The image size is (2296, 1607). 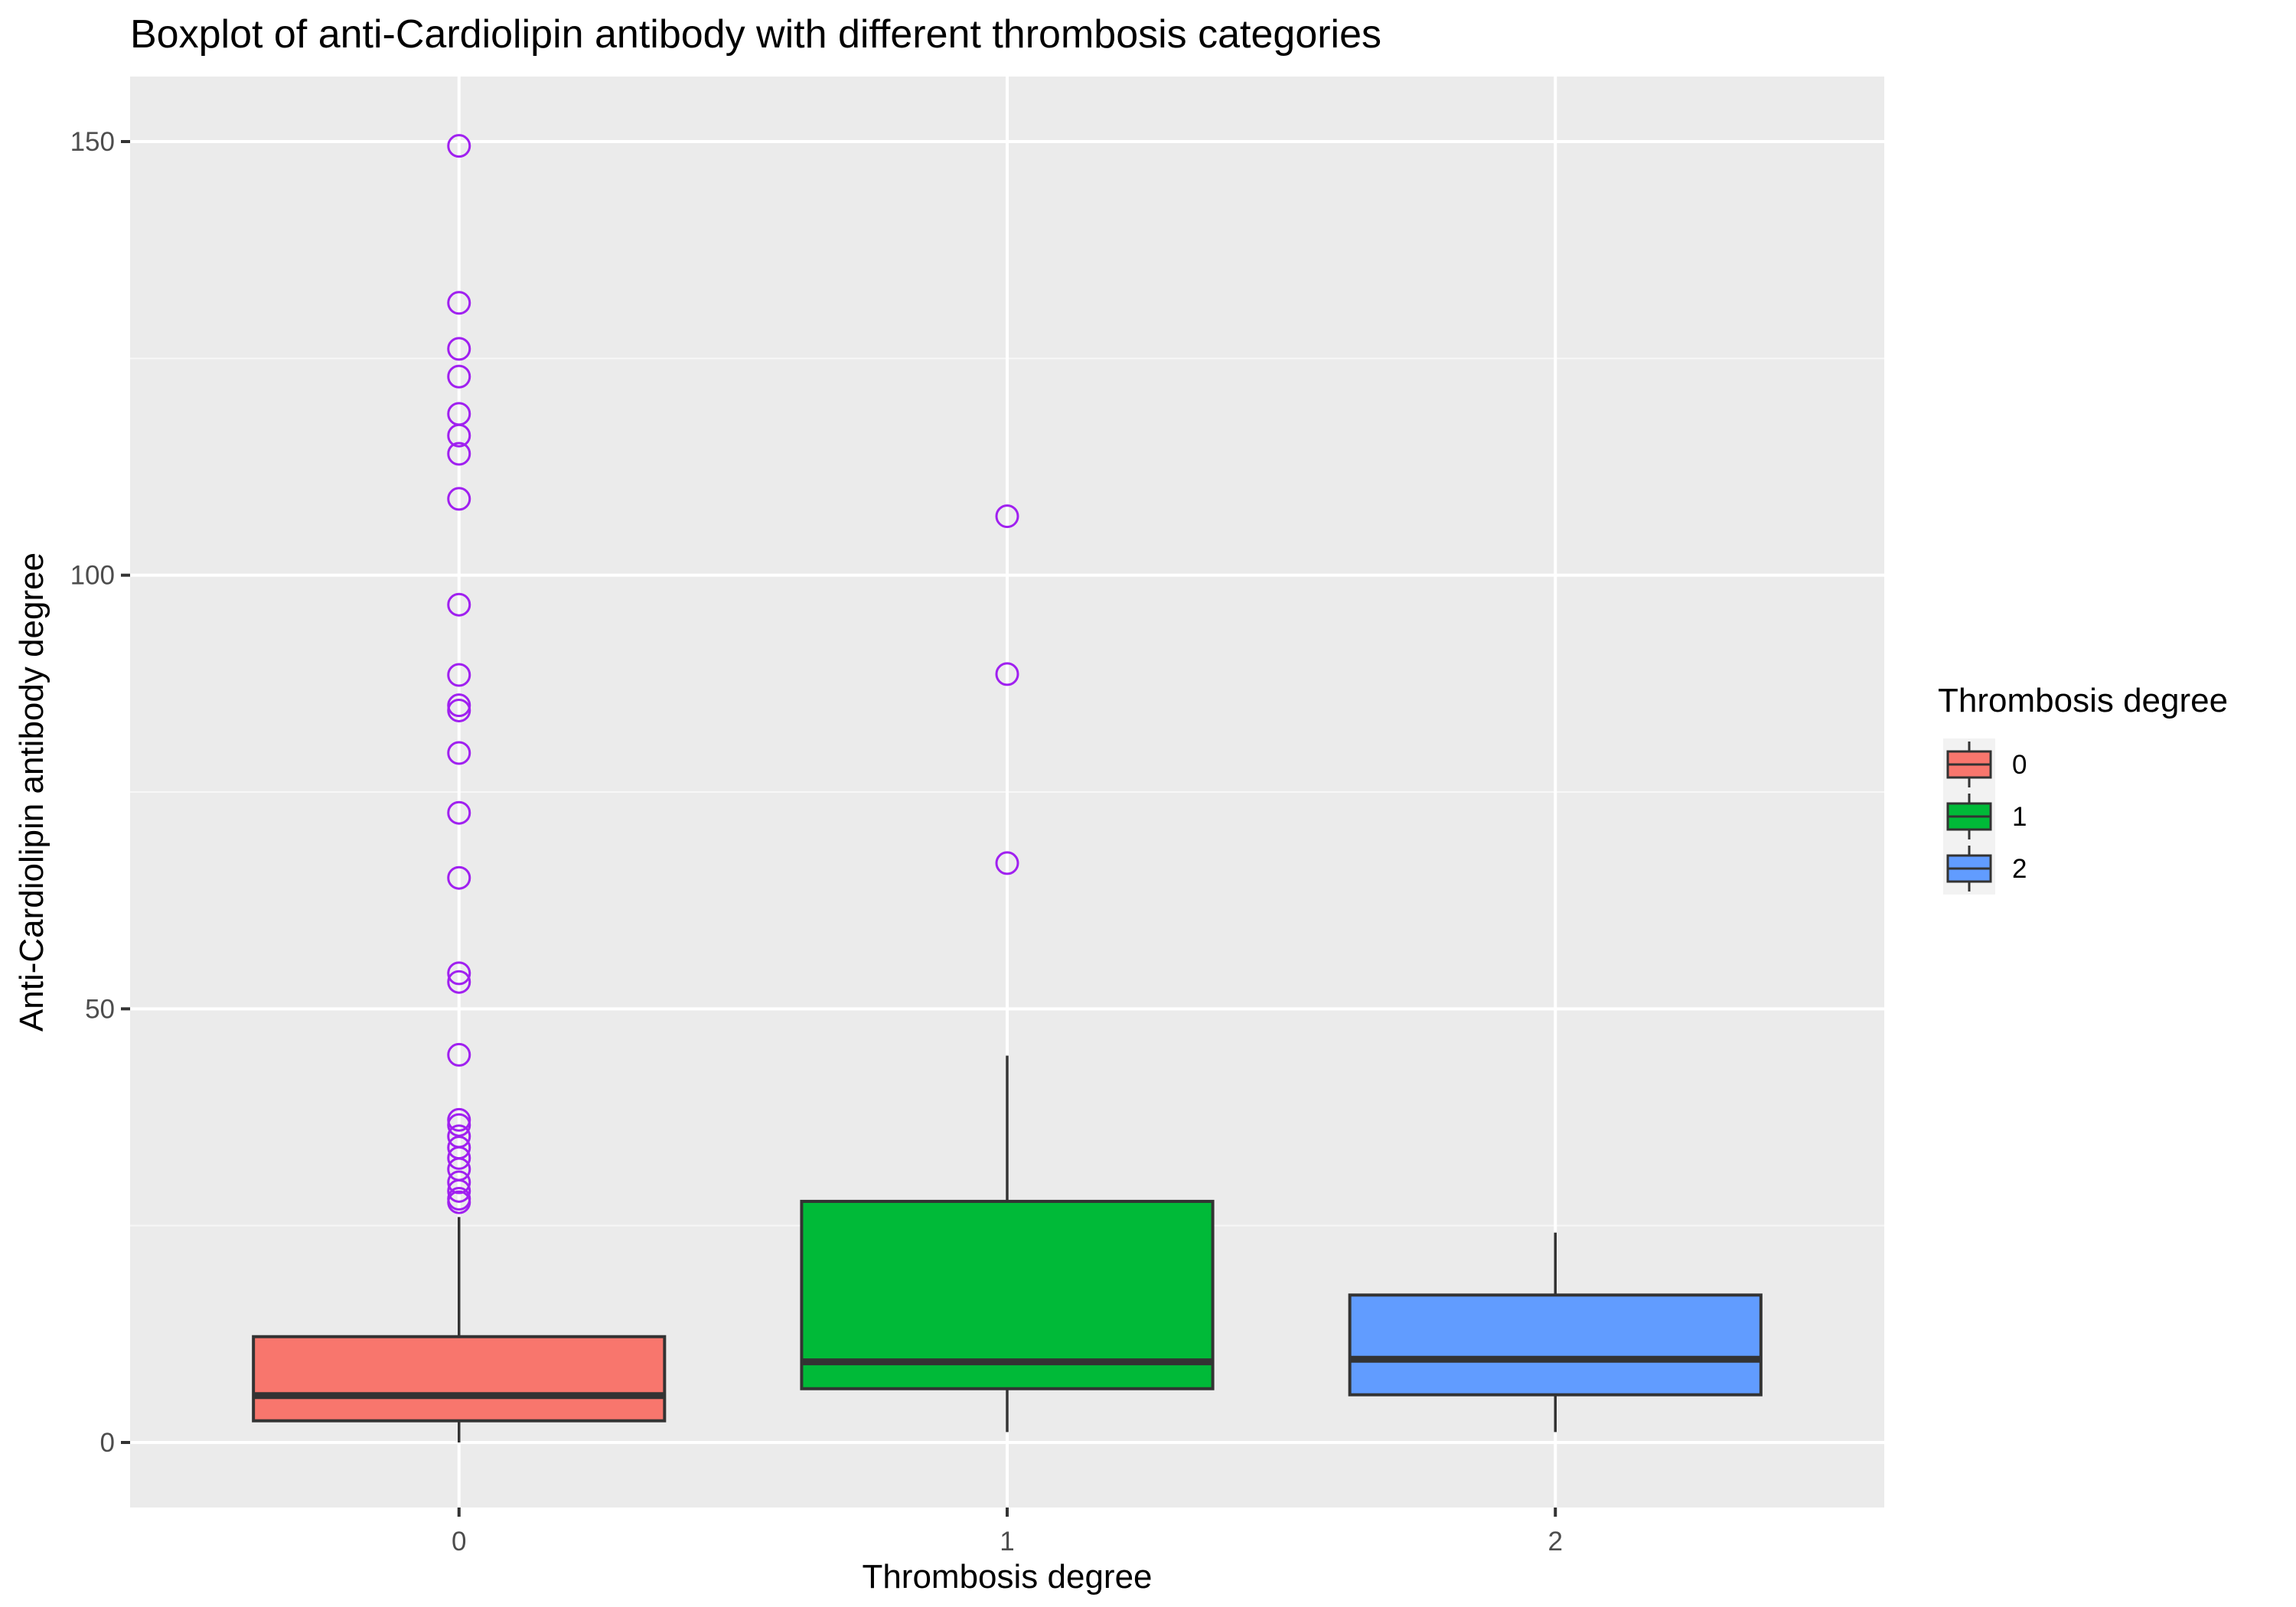 I want to click on y-axis: 0 50 100 150, so click(x=100, y=793).